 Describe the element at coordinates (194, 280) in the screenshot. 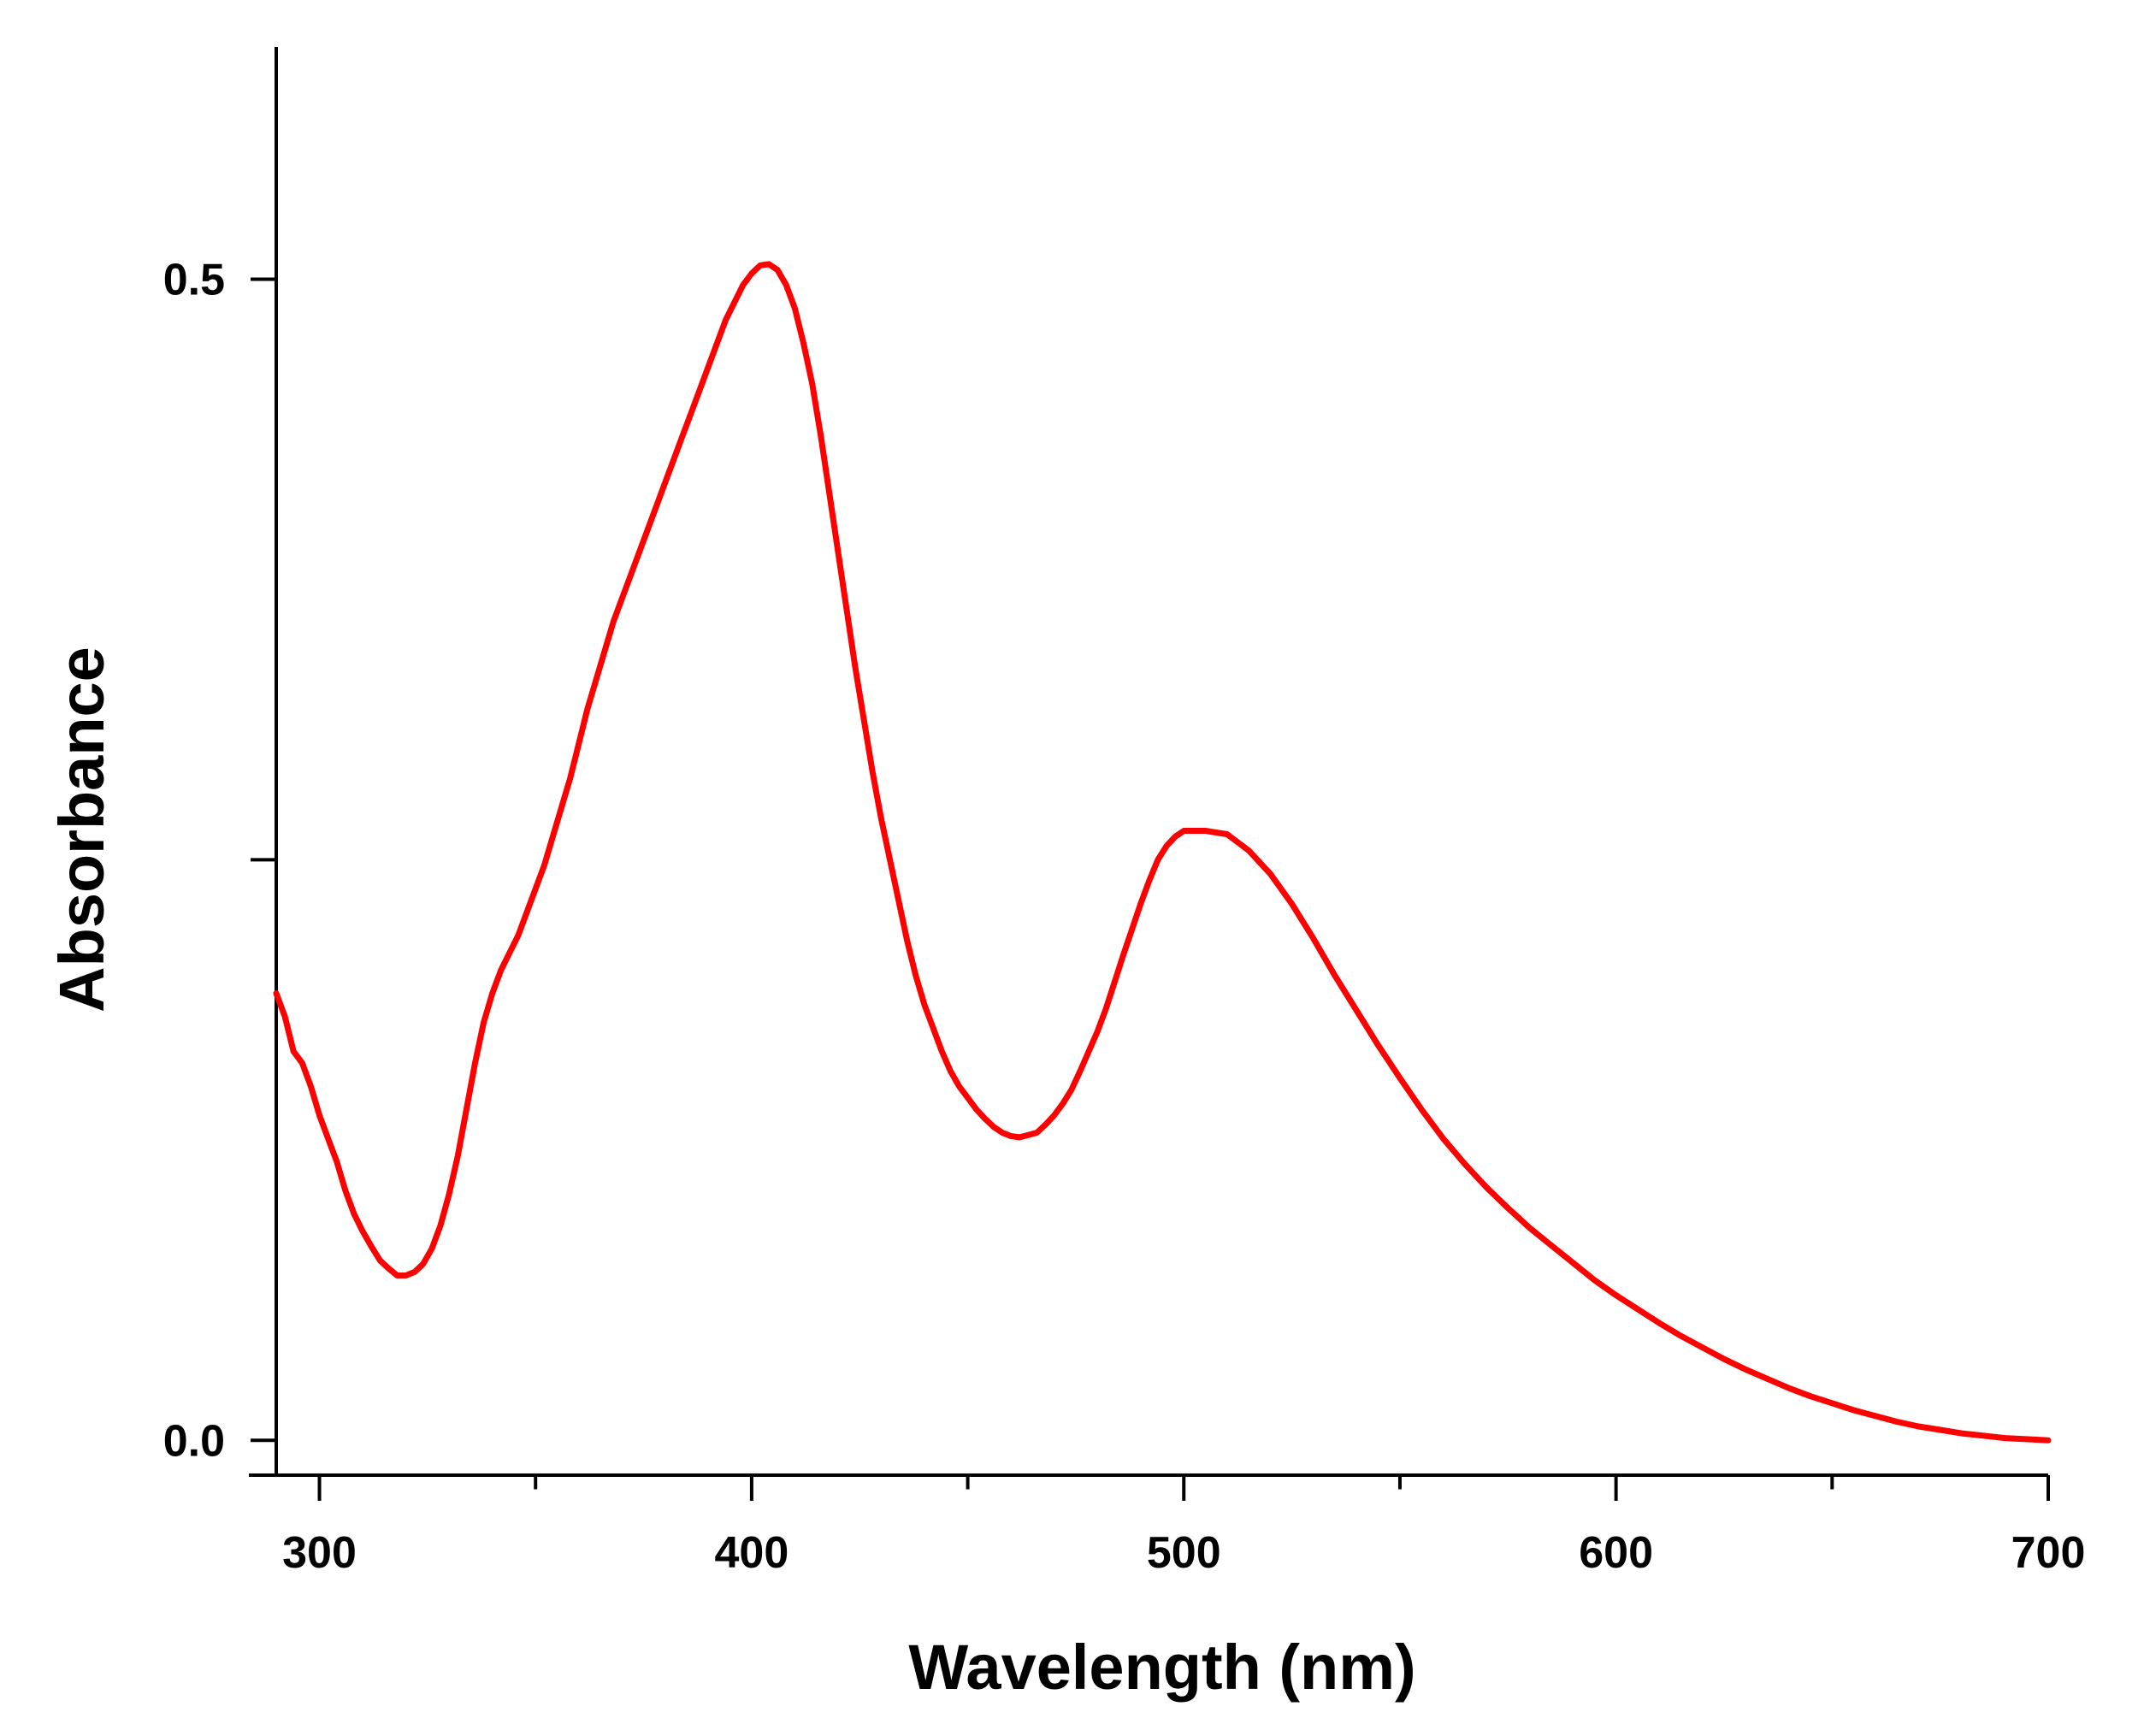

I see `y-tick-label-1: 0.5` at that location.